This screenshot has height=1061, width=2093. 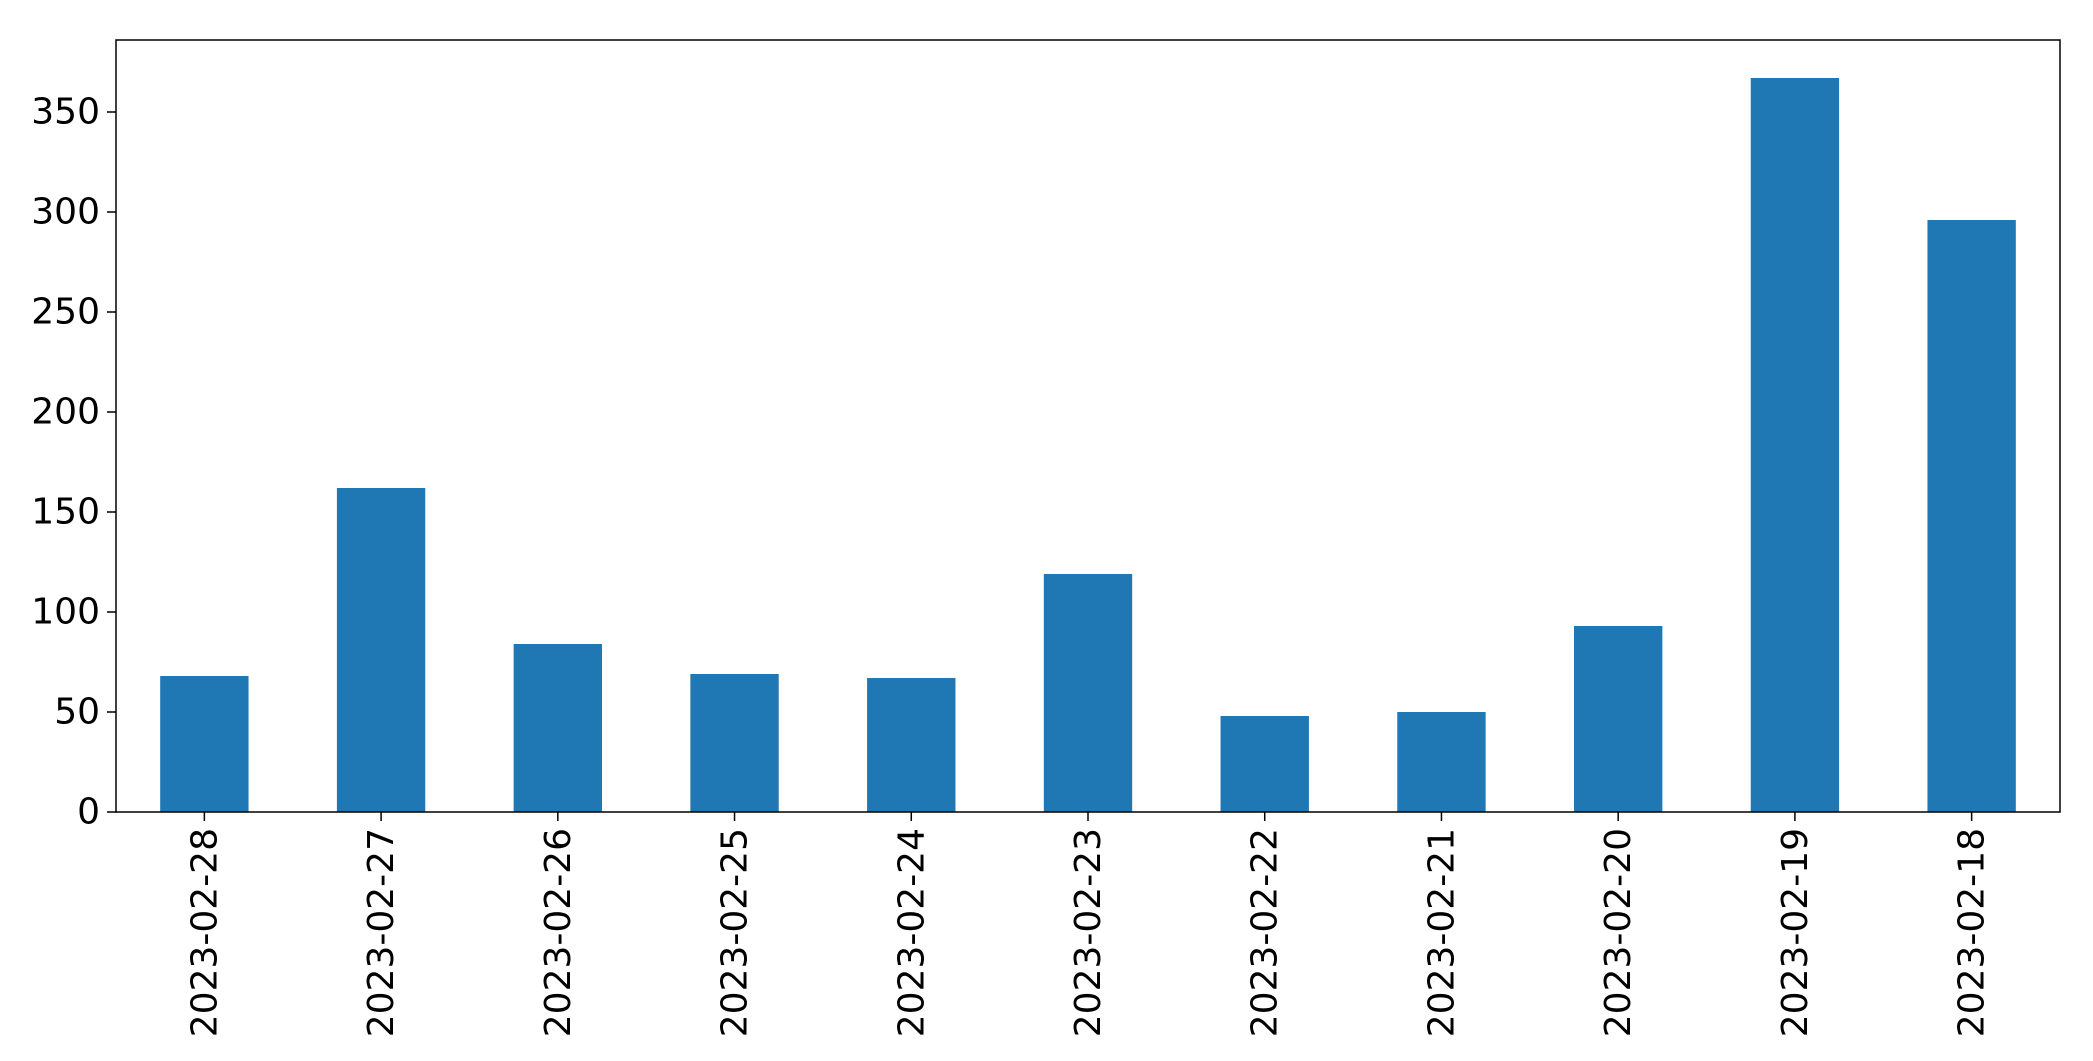 I want to click on y-tick-label: 200, so click(x=65, y=412).